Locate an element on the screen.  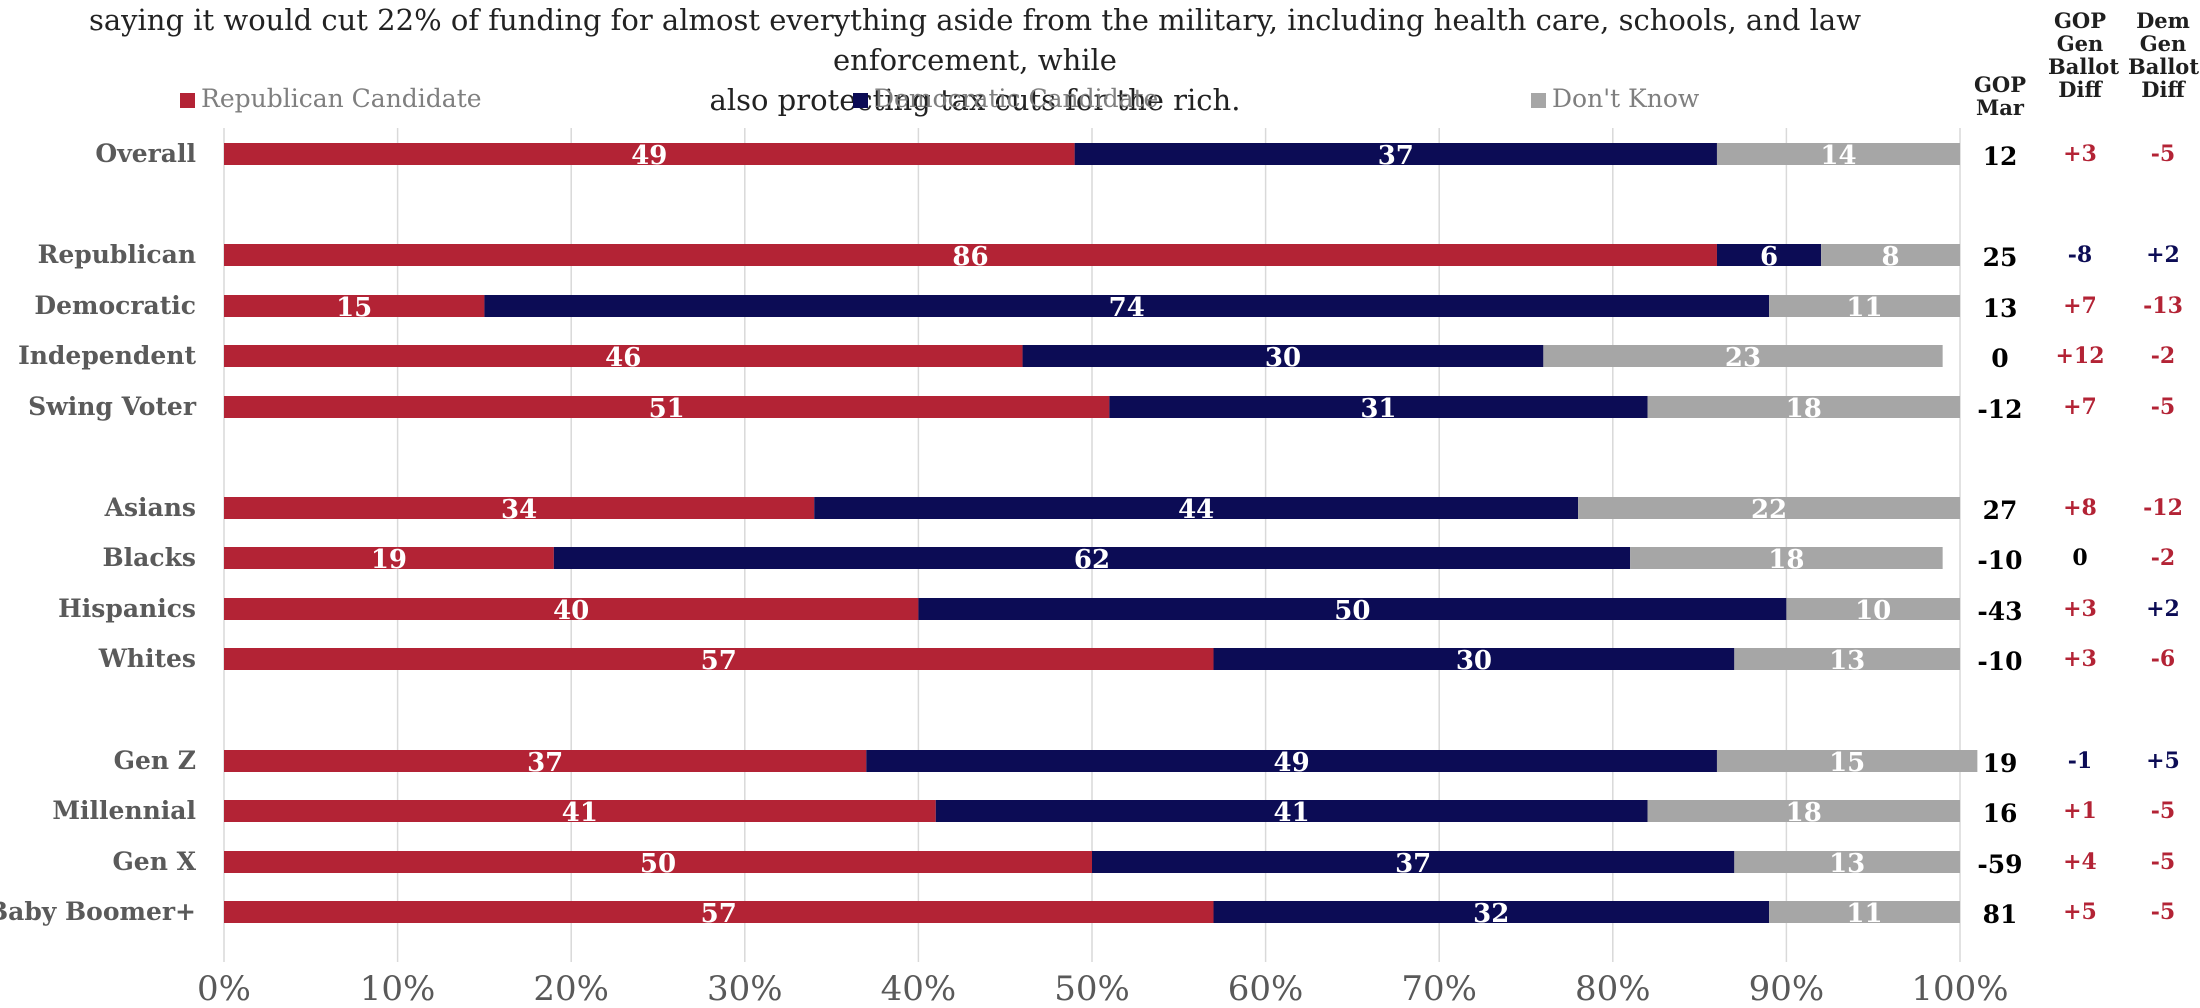
bar-republican-democratic is located at coordinates (354, 306).